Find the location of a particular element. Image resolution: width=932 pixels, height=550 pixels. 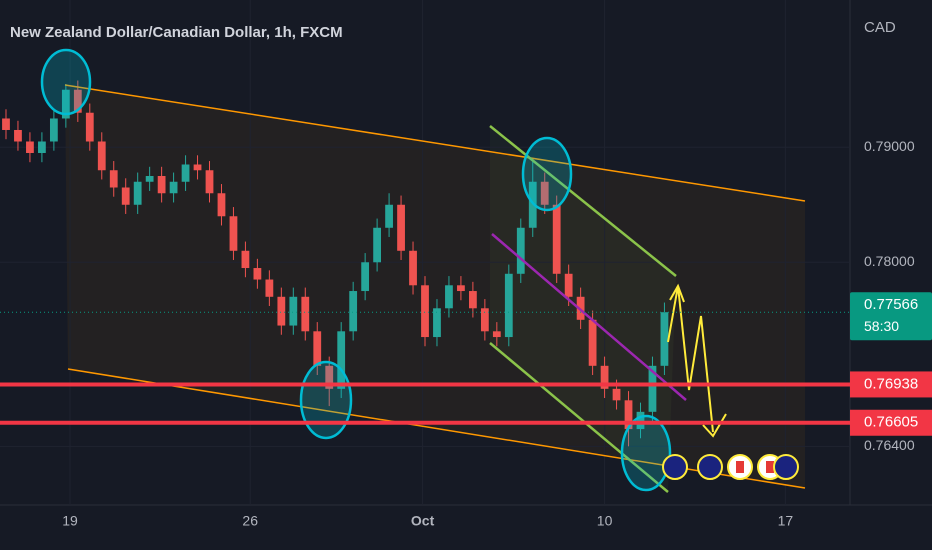

price-tag-label: 0.76938 is located at coordinates (891, 383).